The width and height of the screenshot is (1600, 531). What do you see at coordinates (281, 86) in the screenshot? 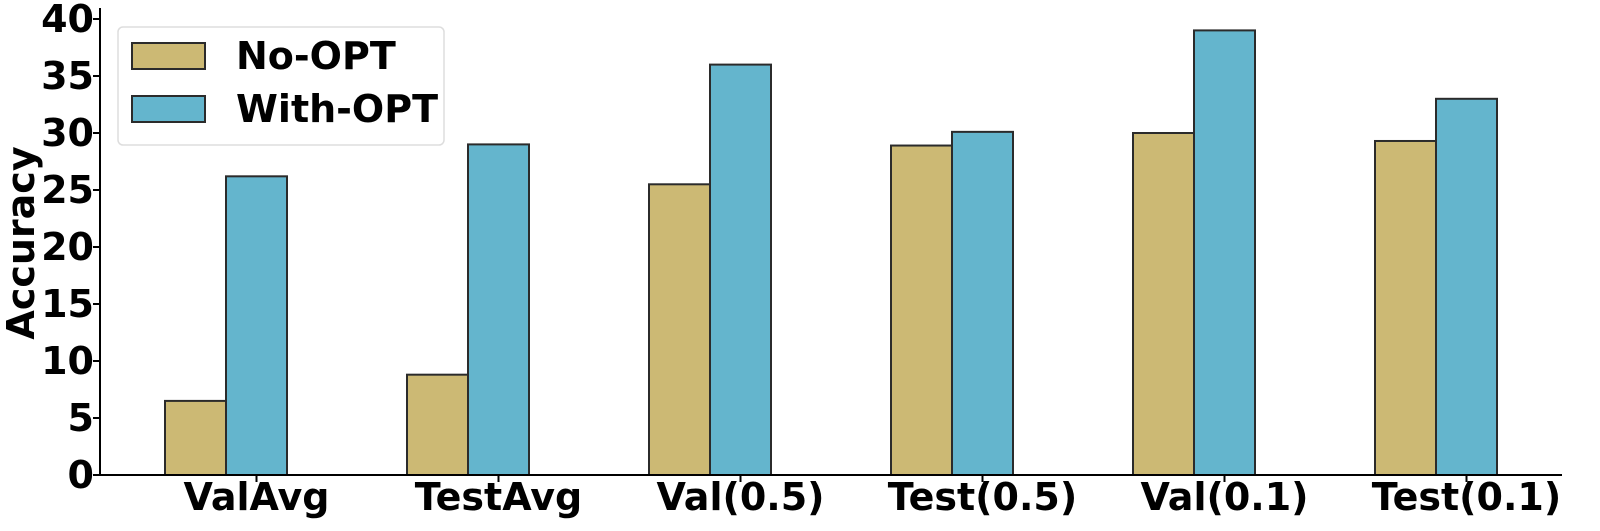
I see `legend: No-OPT With-OPT` at bounding box center [281, 86].